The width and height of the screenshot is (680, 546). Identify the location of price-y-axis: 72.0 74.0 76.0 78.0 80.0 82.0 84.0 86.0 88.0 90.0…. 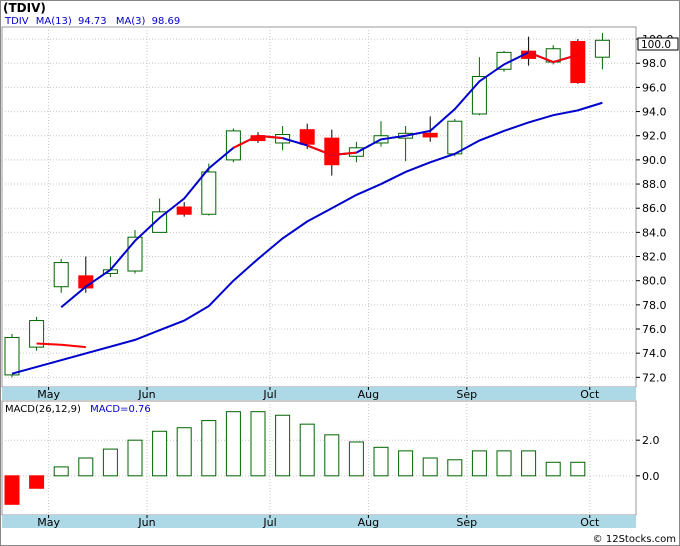
(655, 208).